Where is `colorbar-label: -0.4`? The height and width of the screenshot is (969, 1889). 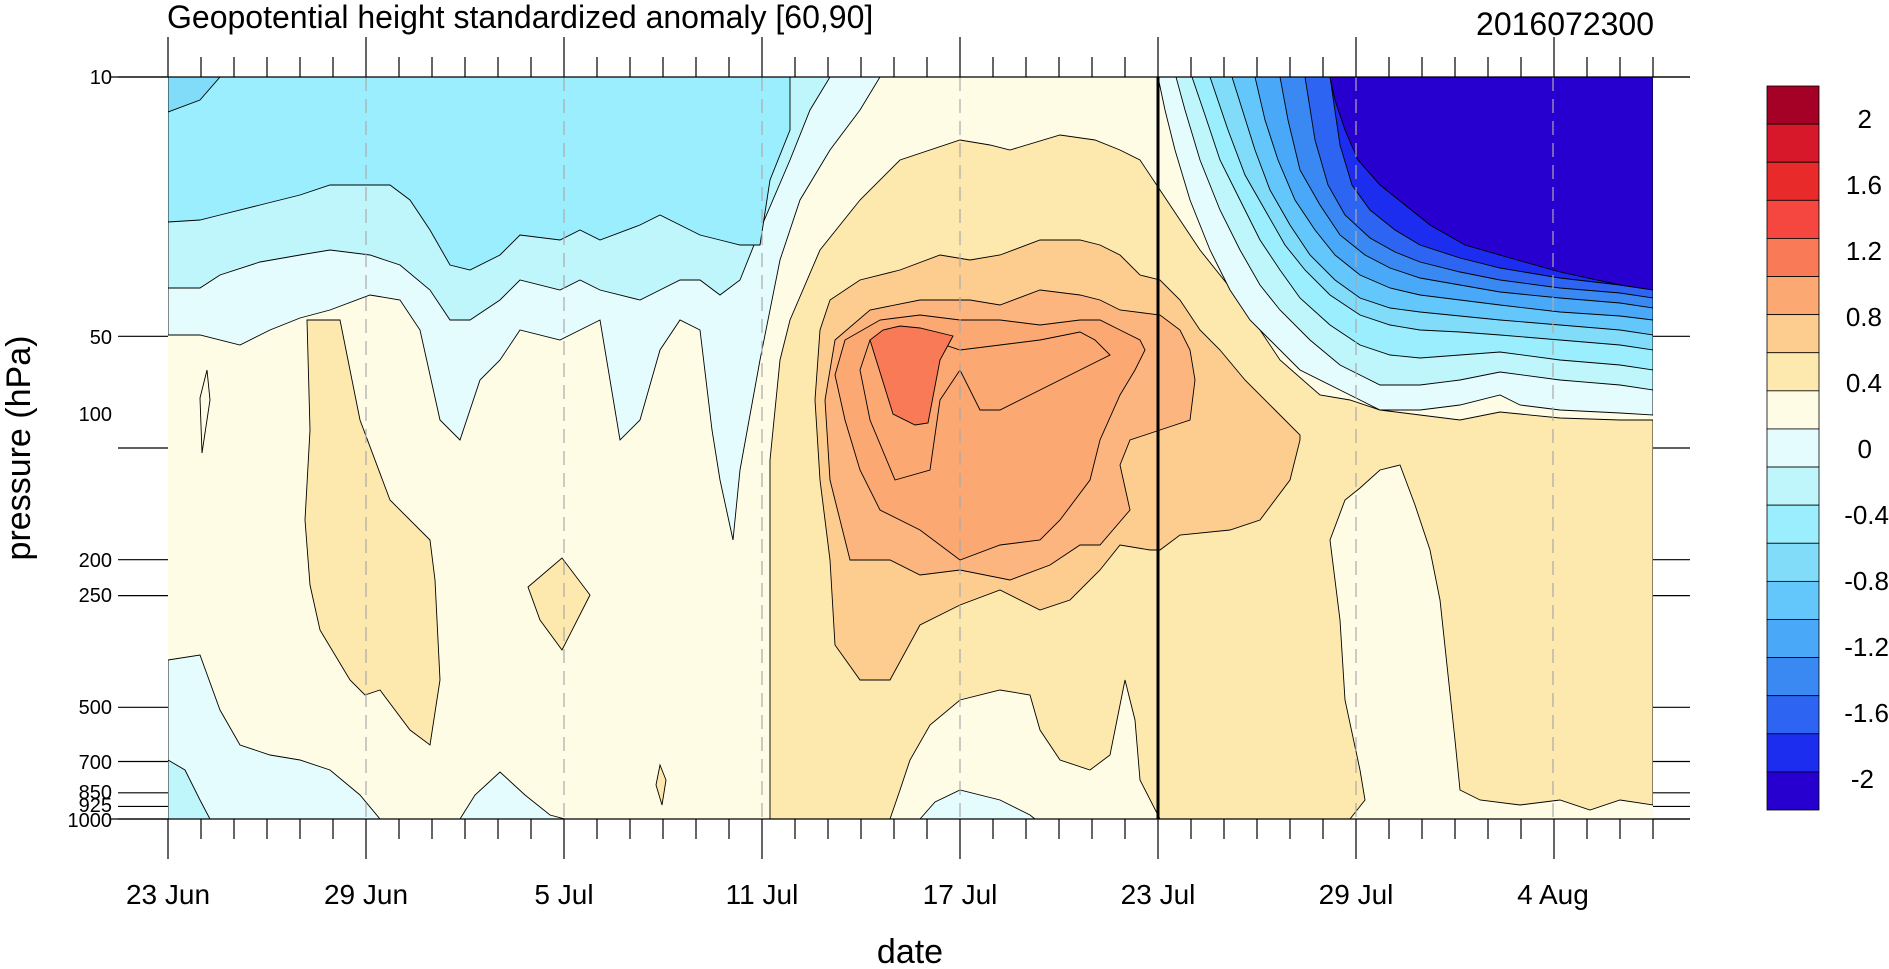 colorbar-label: -0.4 is located at coordinates (1866, 515).